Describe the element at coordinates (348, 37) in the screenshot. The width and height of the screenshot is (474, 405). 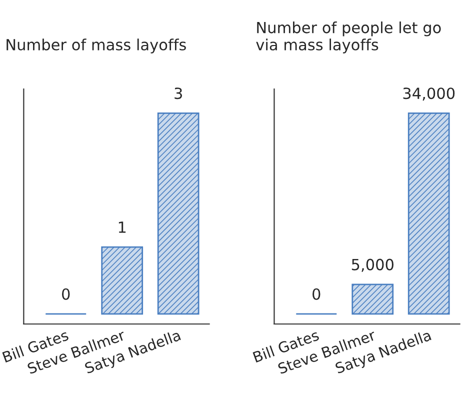
I see `chart-title: Number of people let go via mass layoffs` at that location.